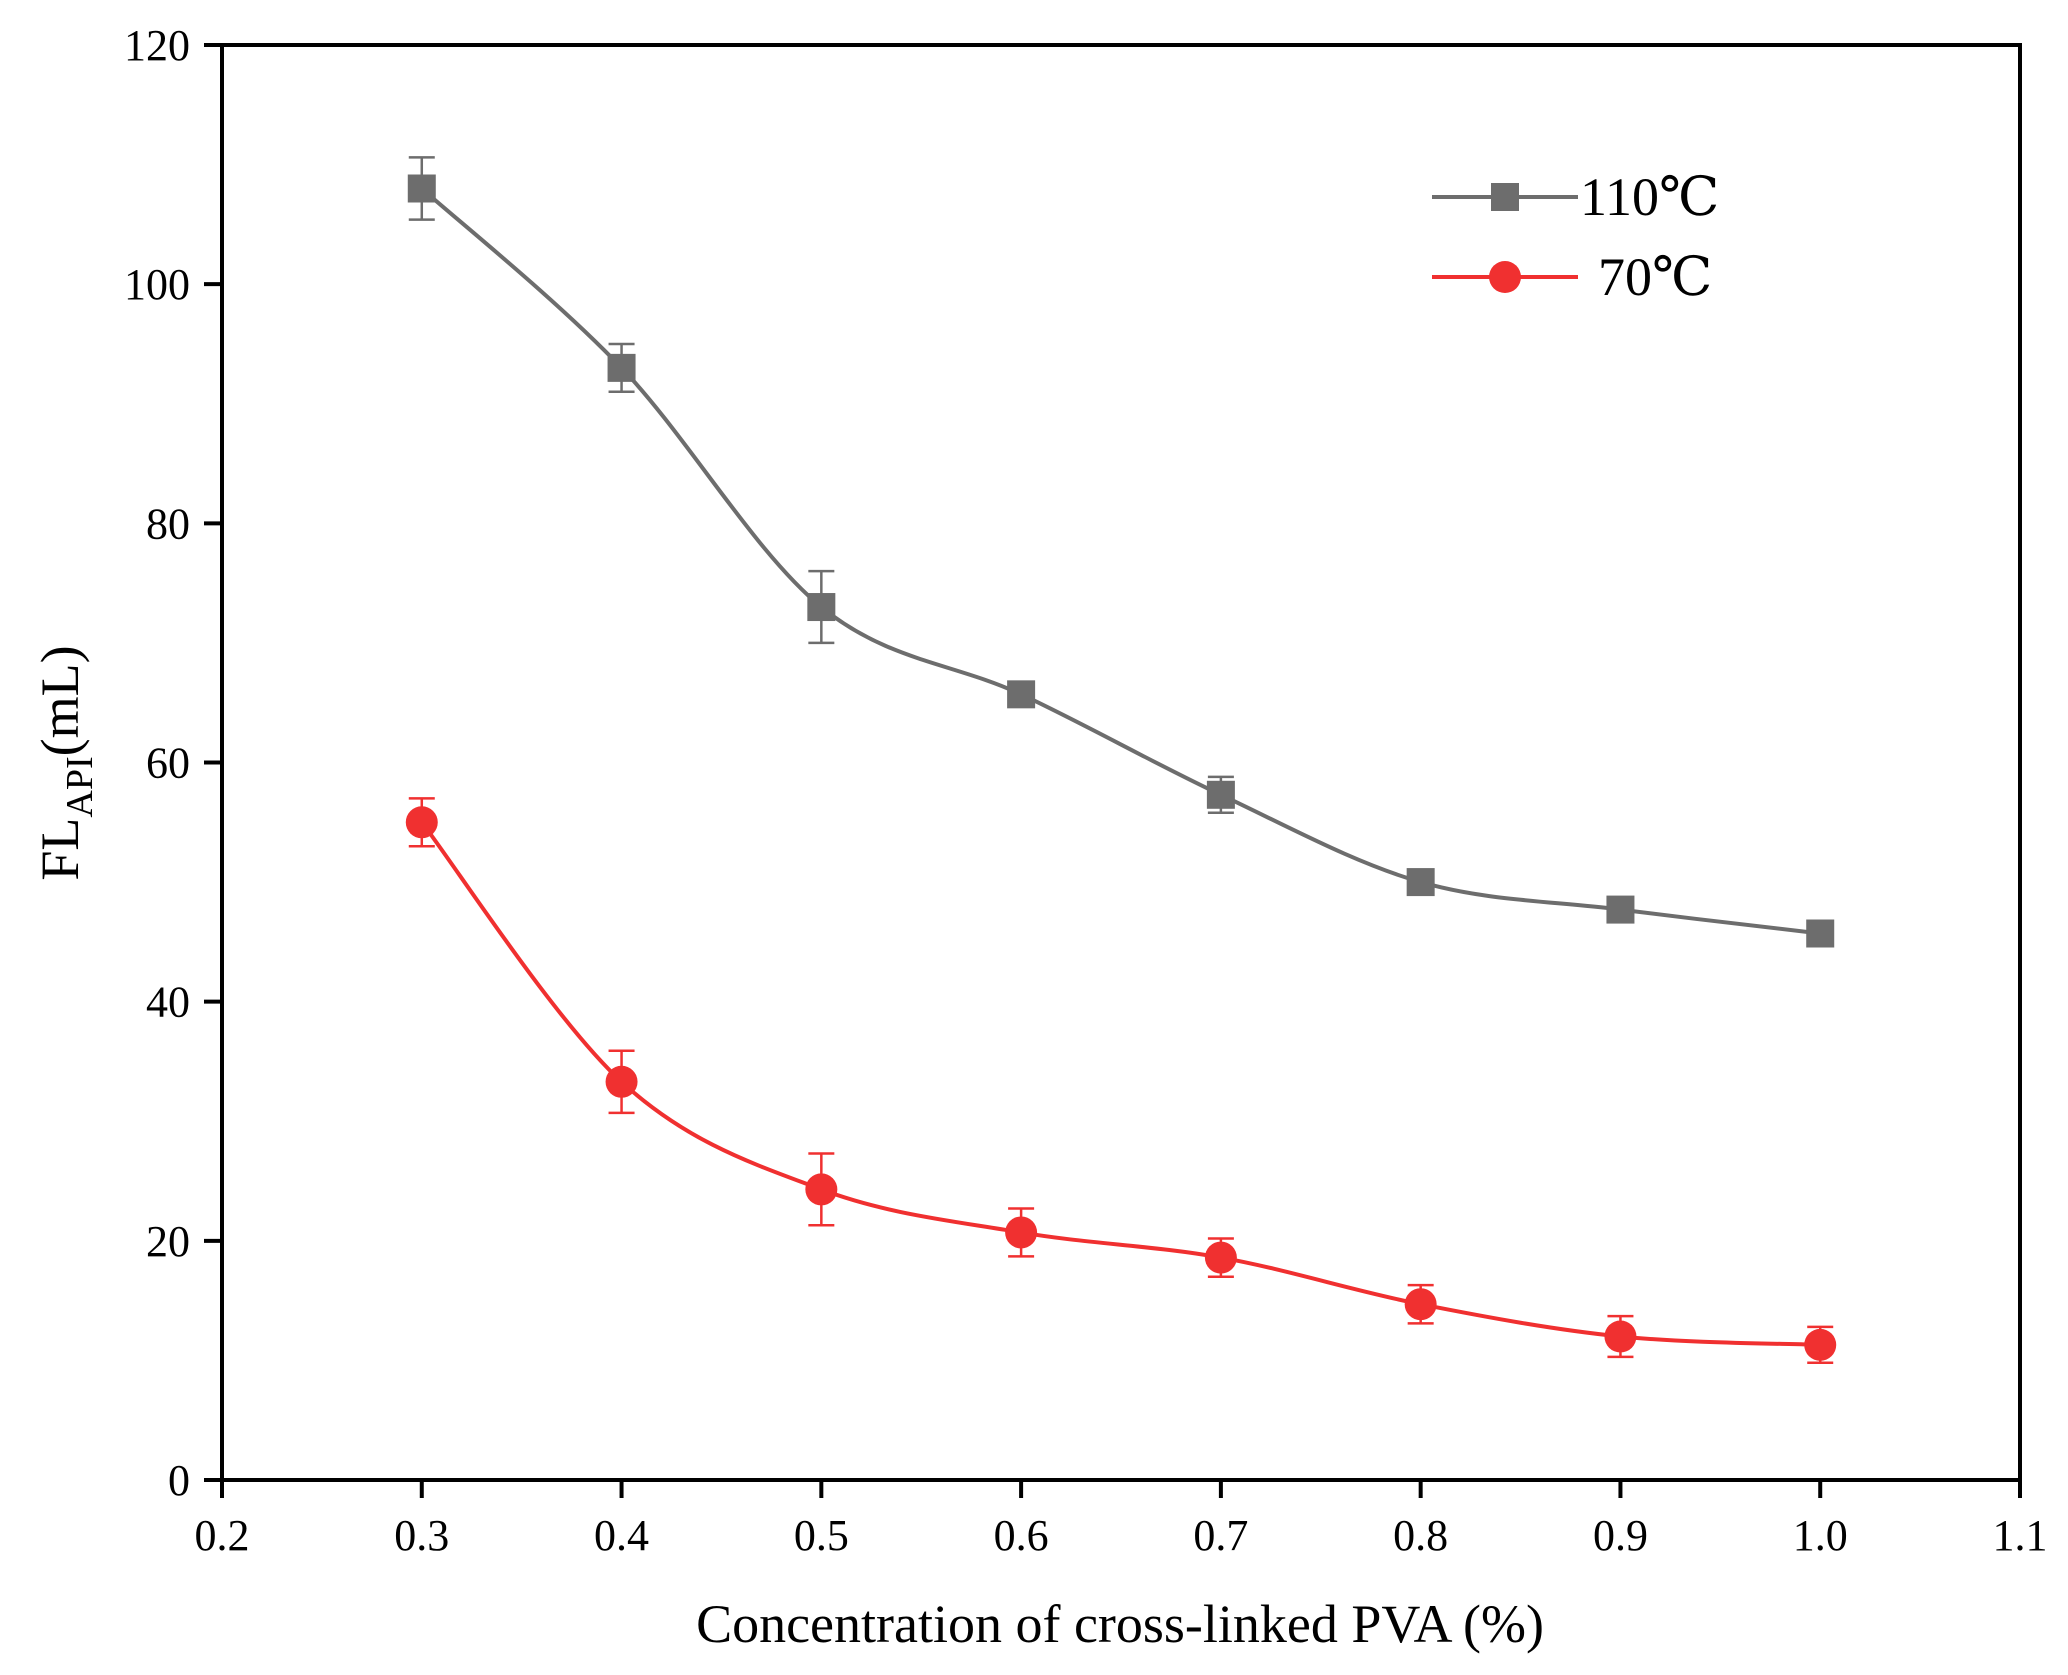 The image size is (2068, 1675). Describe the element at coordinates (1220, 1535) in the screenshot. I see `x-tick-label: 0.7` at that location.